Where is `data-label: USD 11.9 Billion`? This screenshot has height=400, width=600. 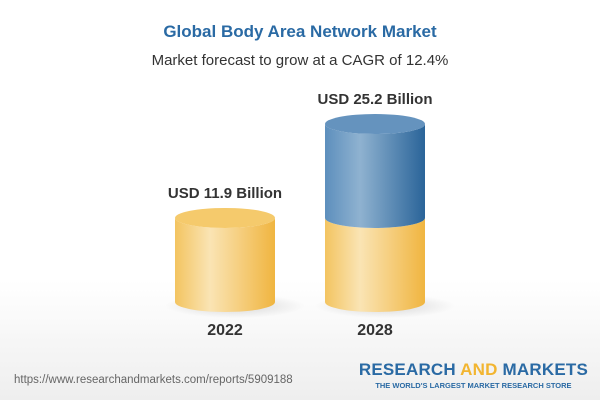 data-label: USD 11.9 Billion is located at coordinates (225, 193).